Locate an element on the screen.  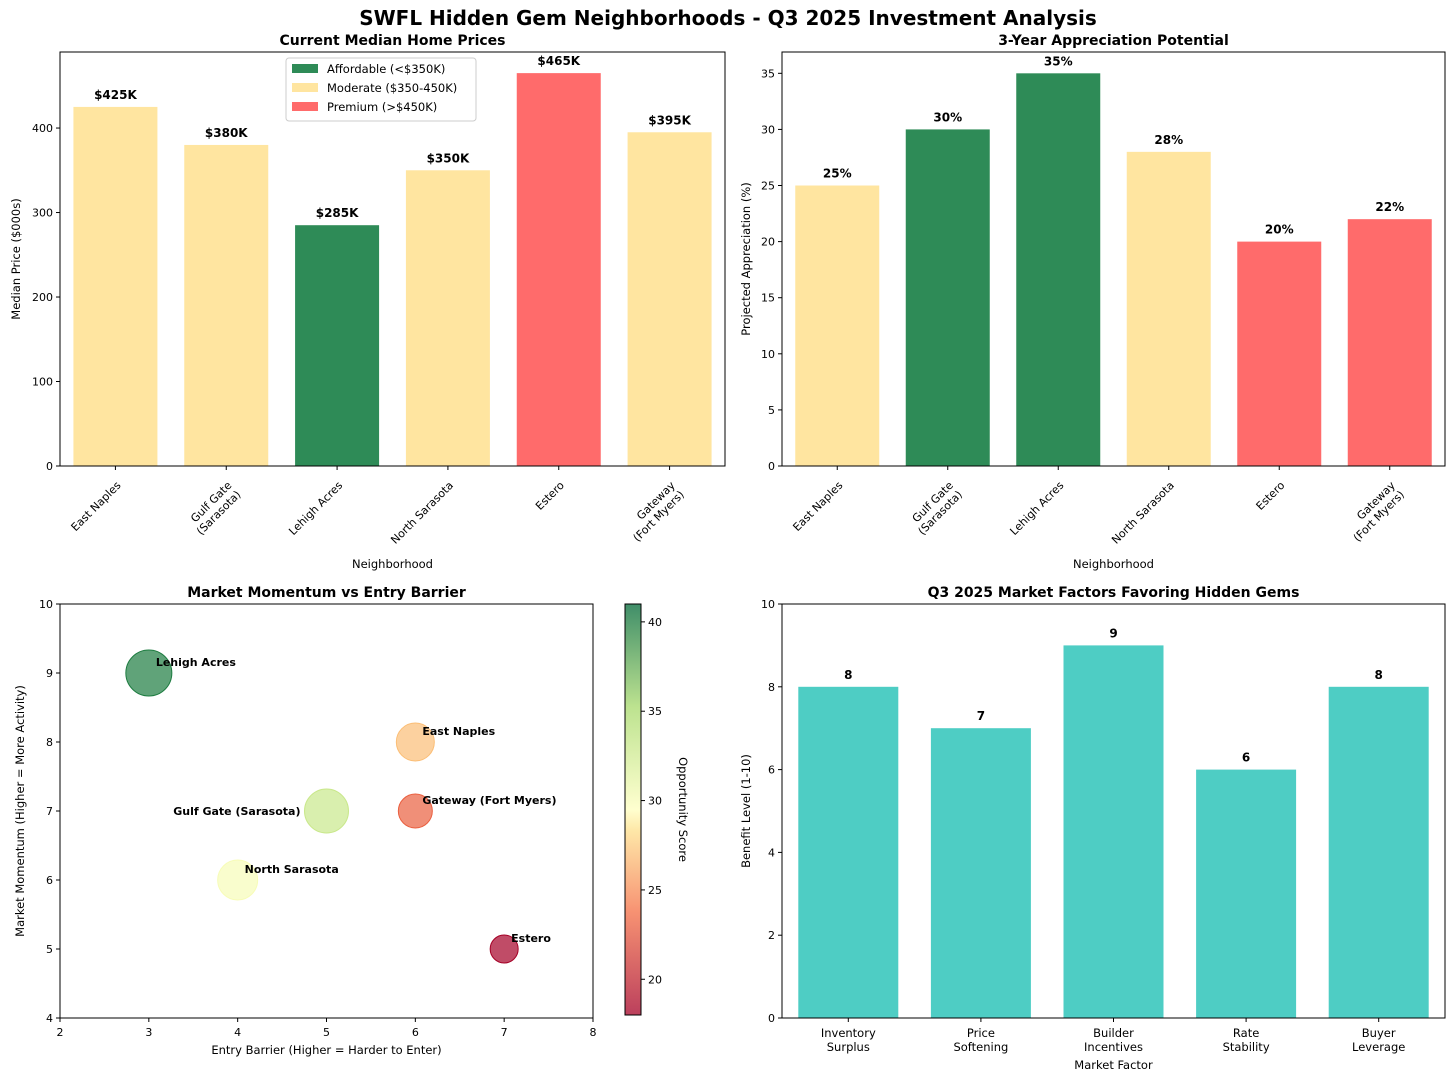
y-tick-label: 20 is located at coordinates (768, 242).